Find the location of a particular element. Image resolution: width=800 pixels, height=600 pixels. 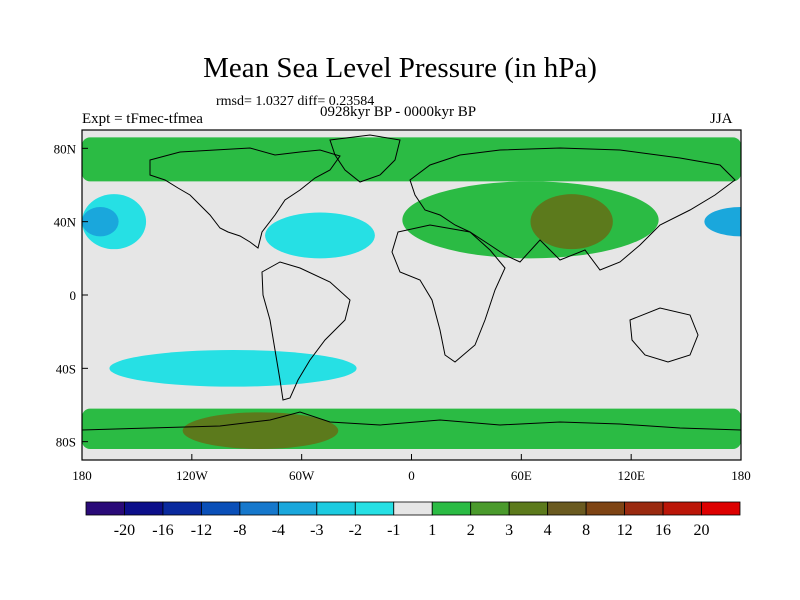

y-tick-label: 40N is located at coordinates (65, 222).